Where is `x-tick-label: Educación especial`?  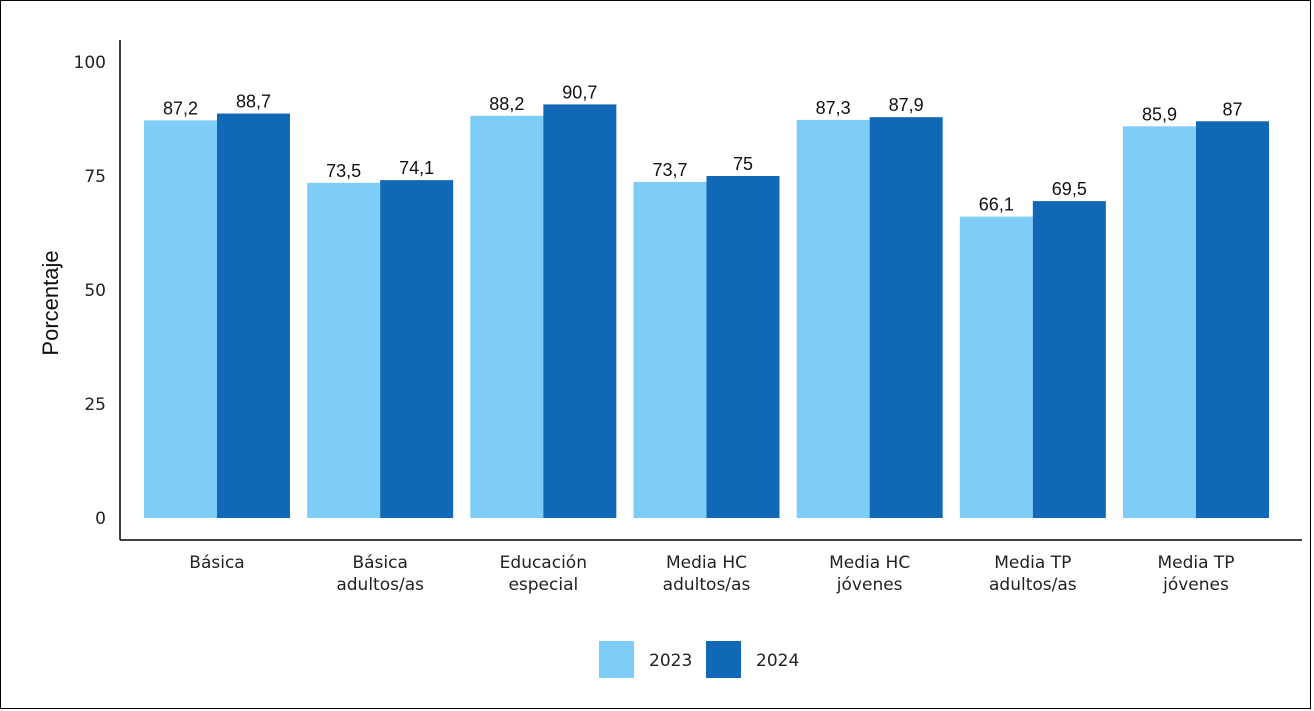
x-tick-label: Educación especial is located at coordinates (543, 574).